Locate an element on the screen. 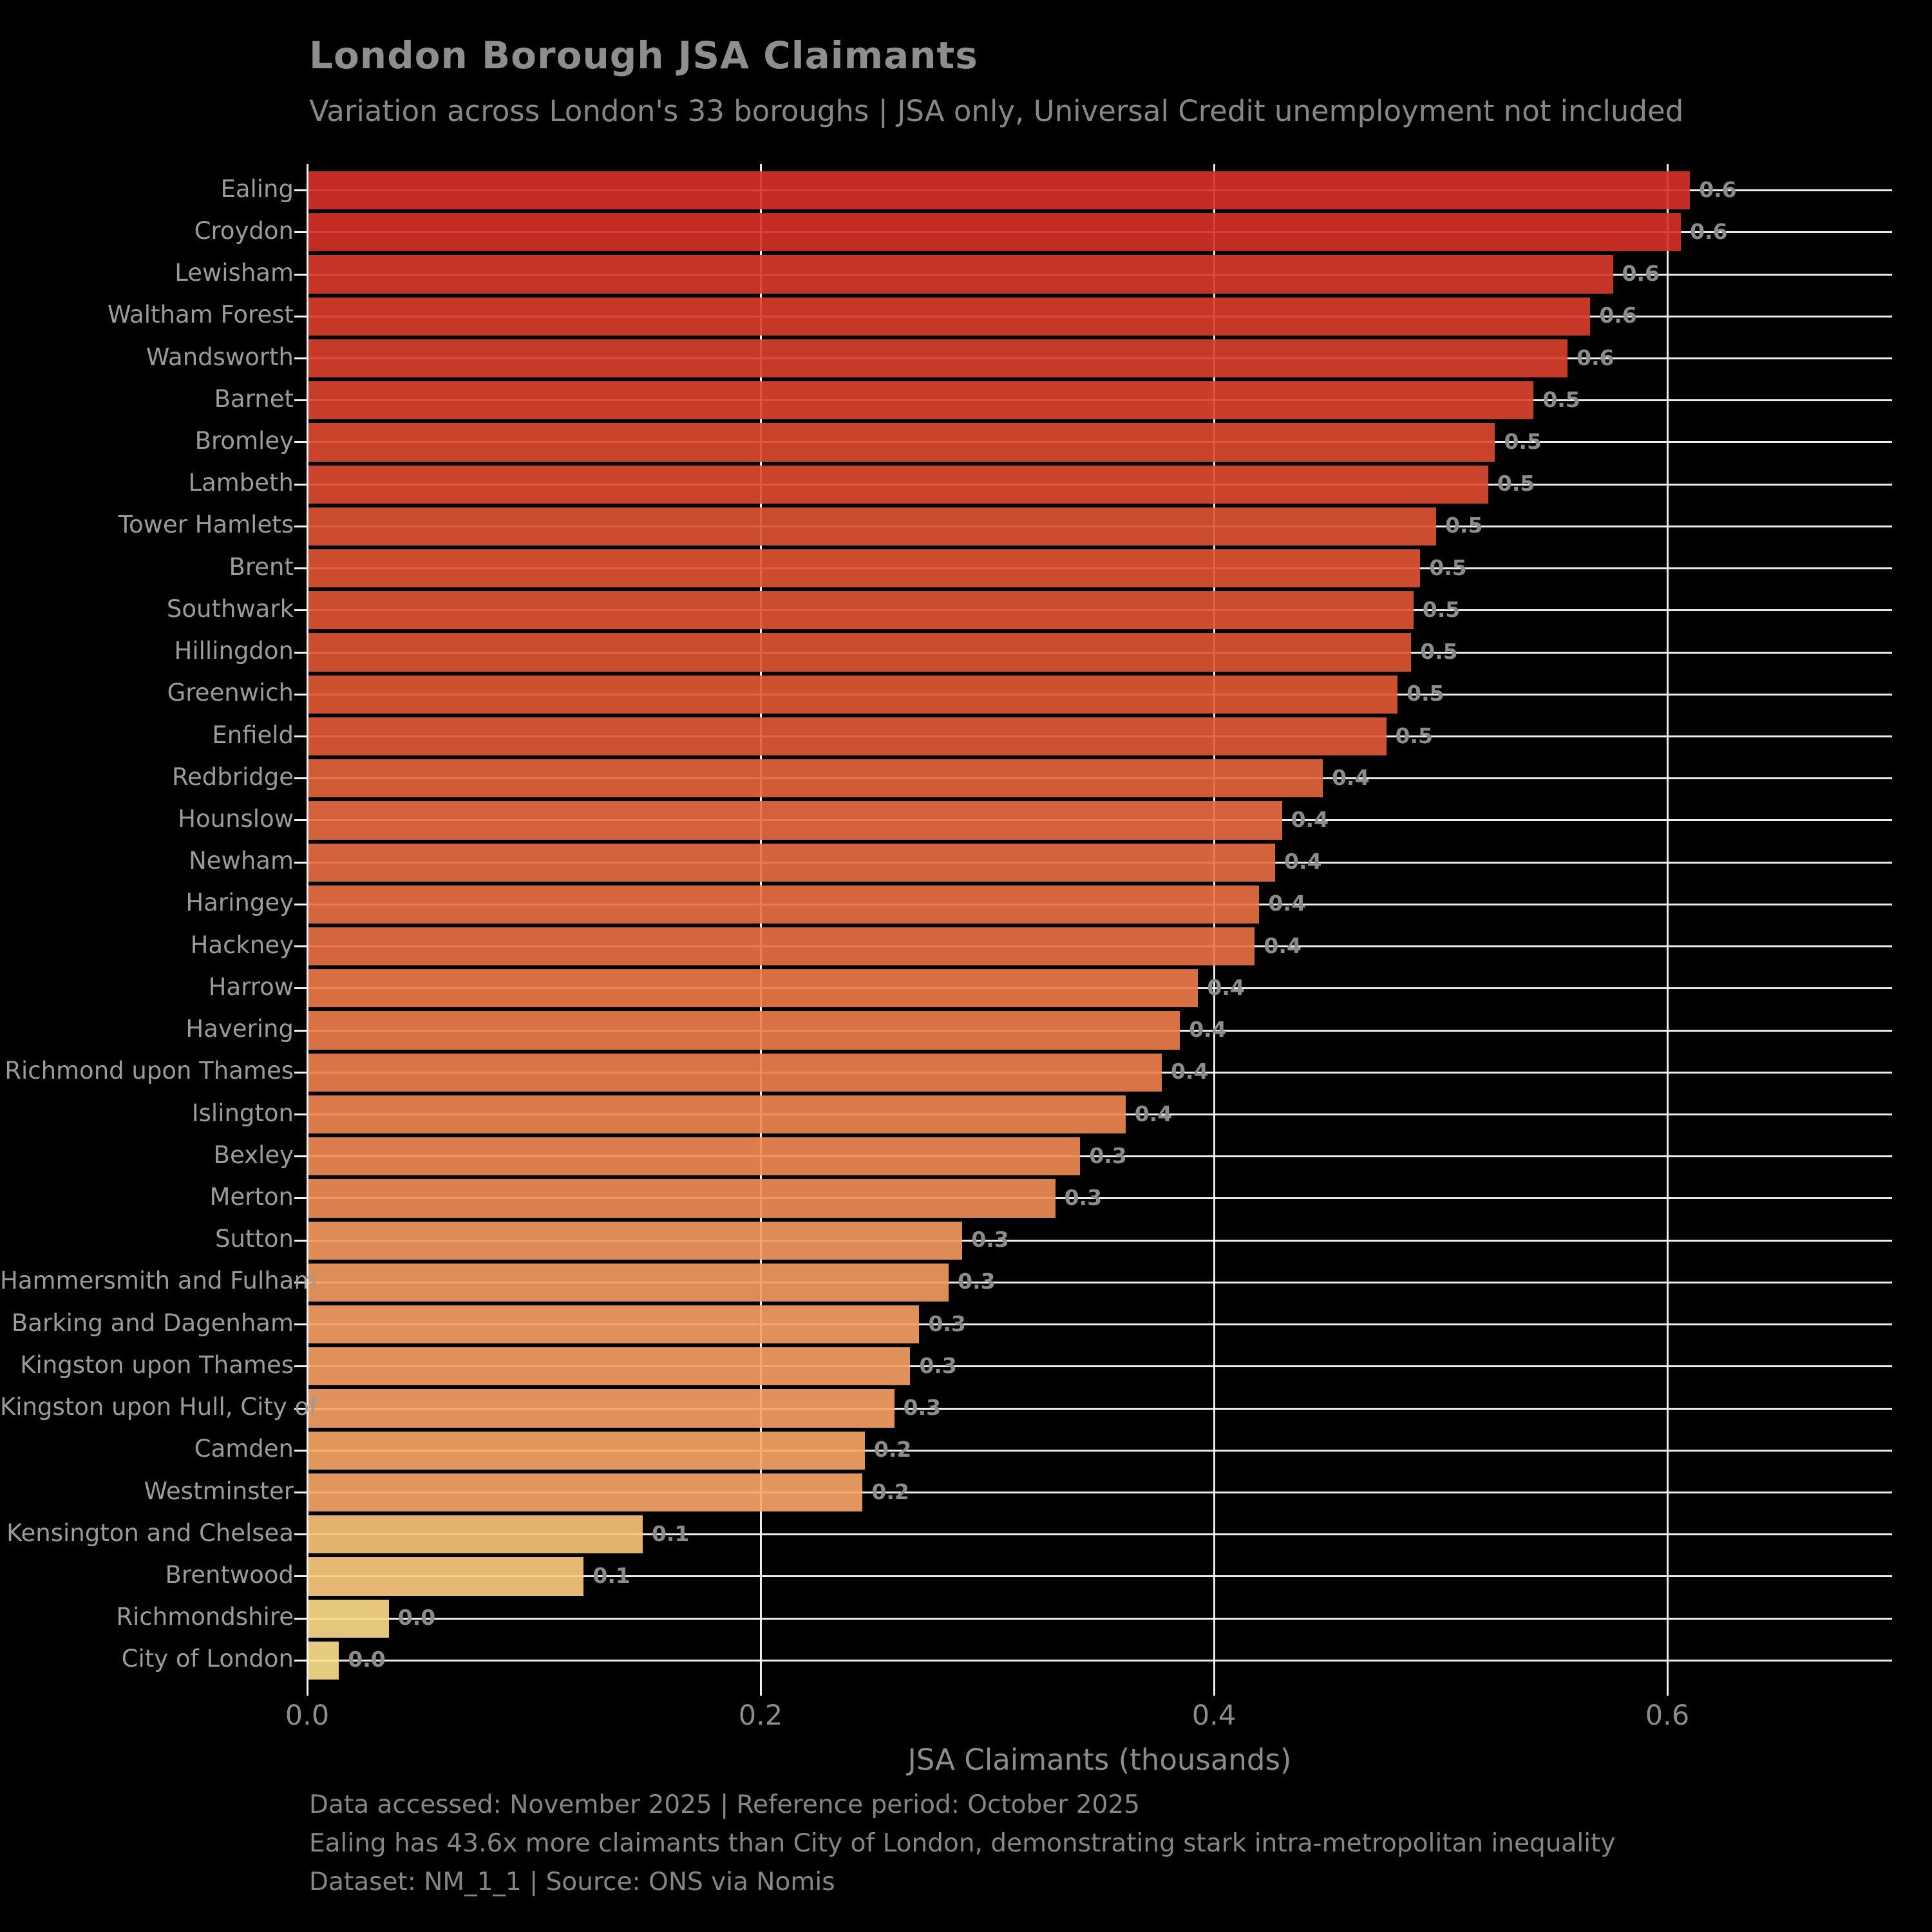 The width and height of the screenshot is (1932, 1932). x-tick-label-0.4: 0.4 is located at coordinates (1213, 1716).